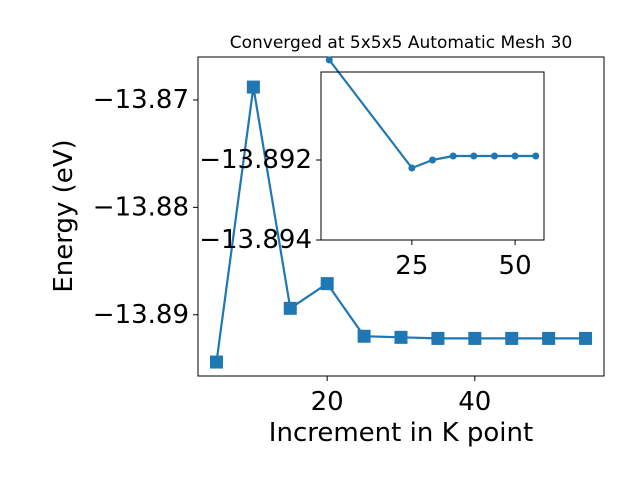  Describe the element at coordinates (64, 215) in the screenshot. I see `y-axis-label: Energy (eV)` at that location.